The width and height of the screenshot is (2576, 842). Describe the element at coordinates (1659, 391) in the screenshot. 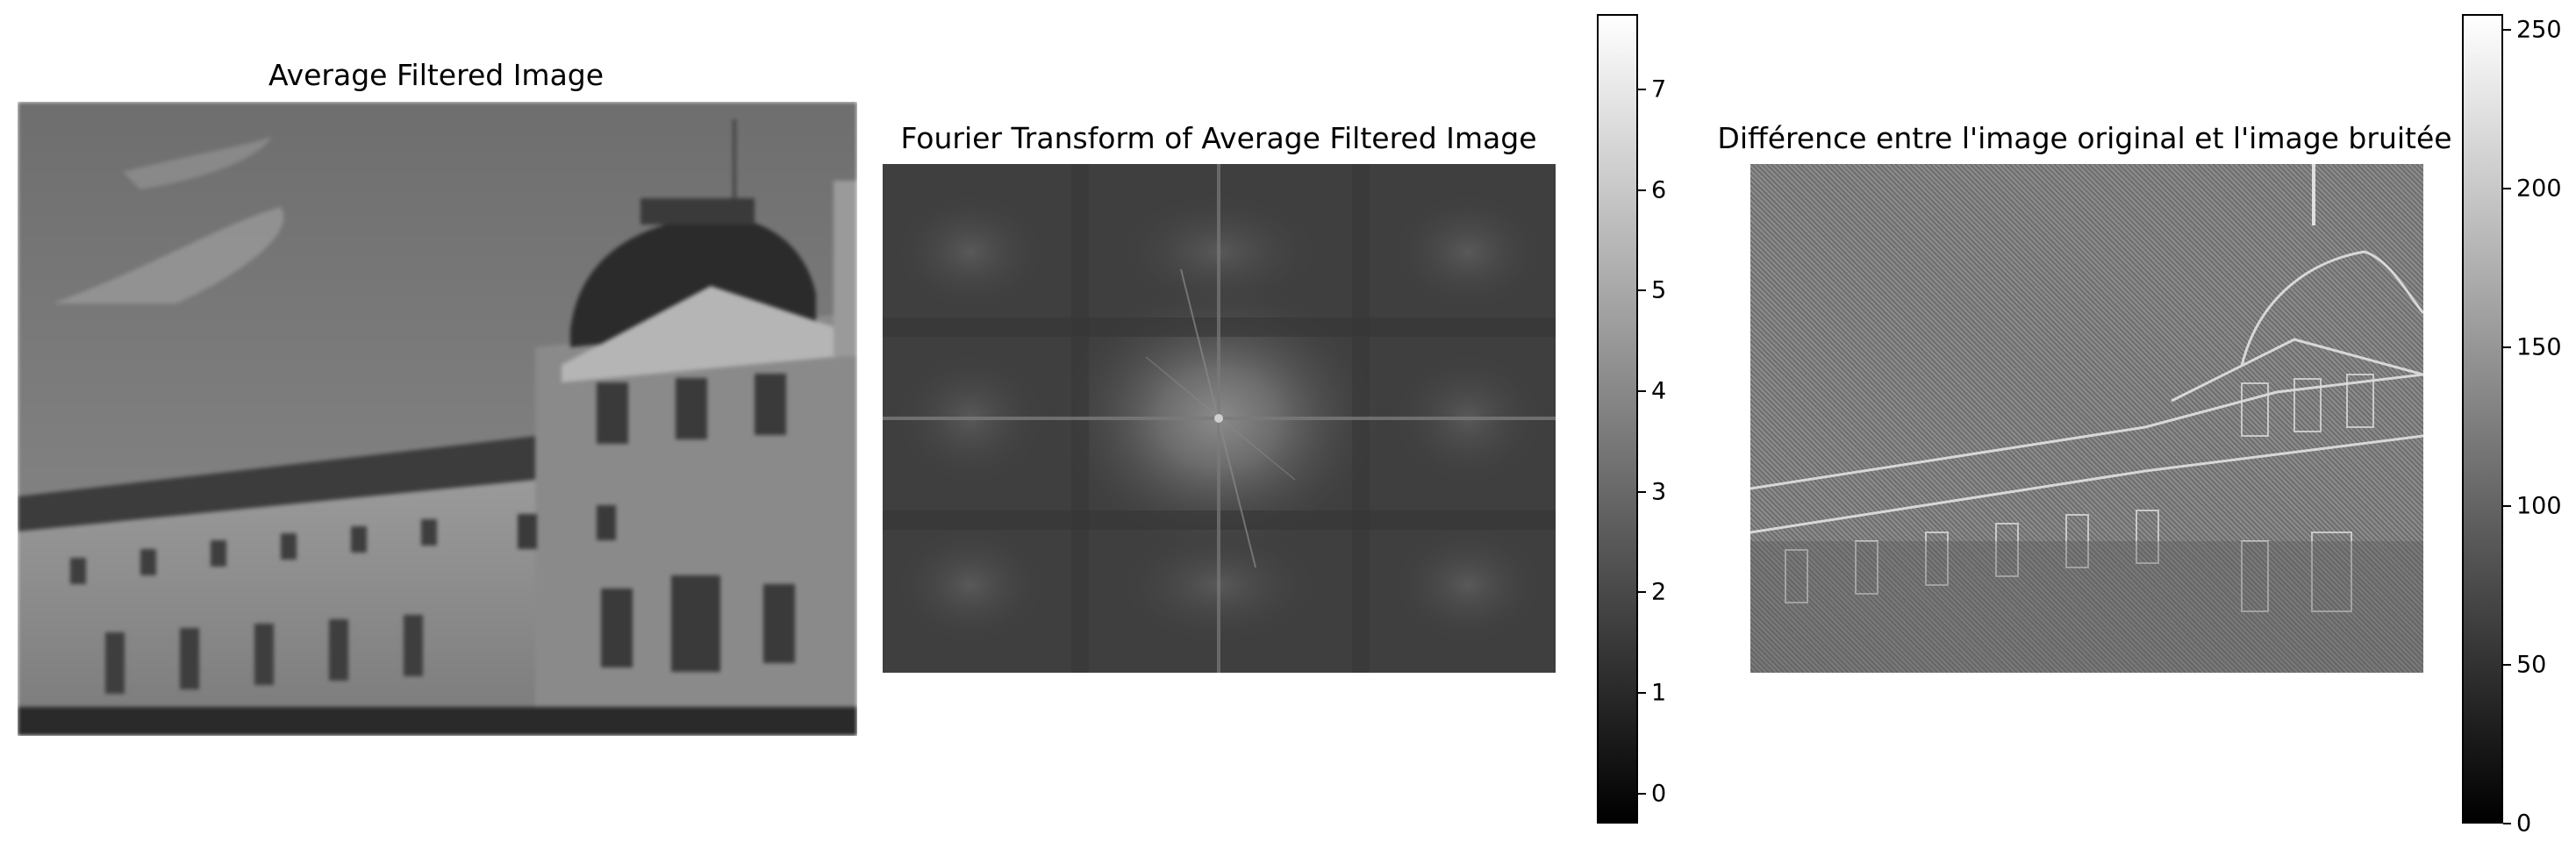

I see `colorbar-tick-label: 4` at that location.